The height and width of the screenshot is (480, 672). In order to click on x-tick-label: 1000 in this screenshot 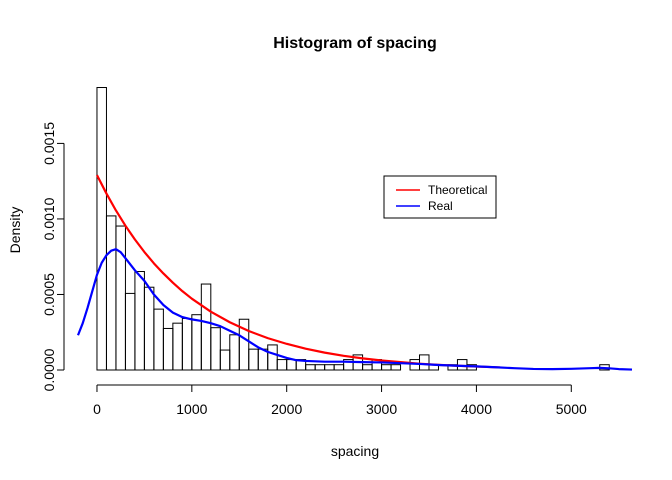, I will do `click(191, 409)`.